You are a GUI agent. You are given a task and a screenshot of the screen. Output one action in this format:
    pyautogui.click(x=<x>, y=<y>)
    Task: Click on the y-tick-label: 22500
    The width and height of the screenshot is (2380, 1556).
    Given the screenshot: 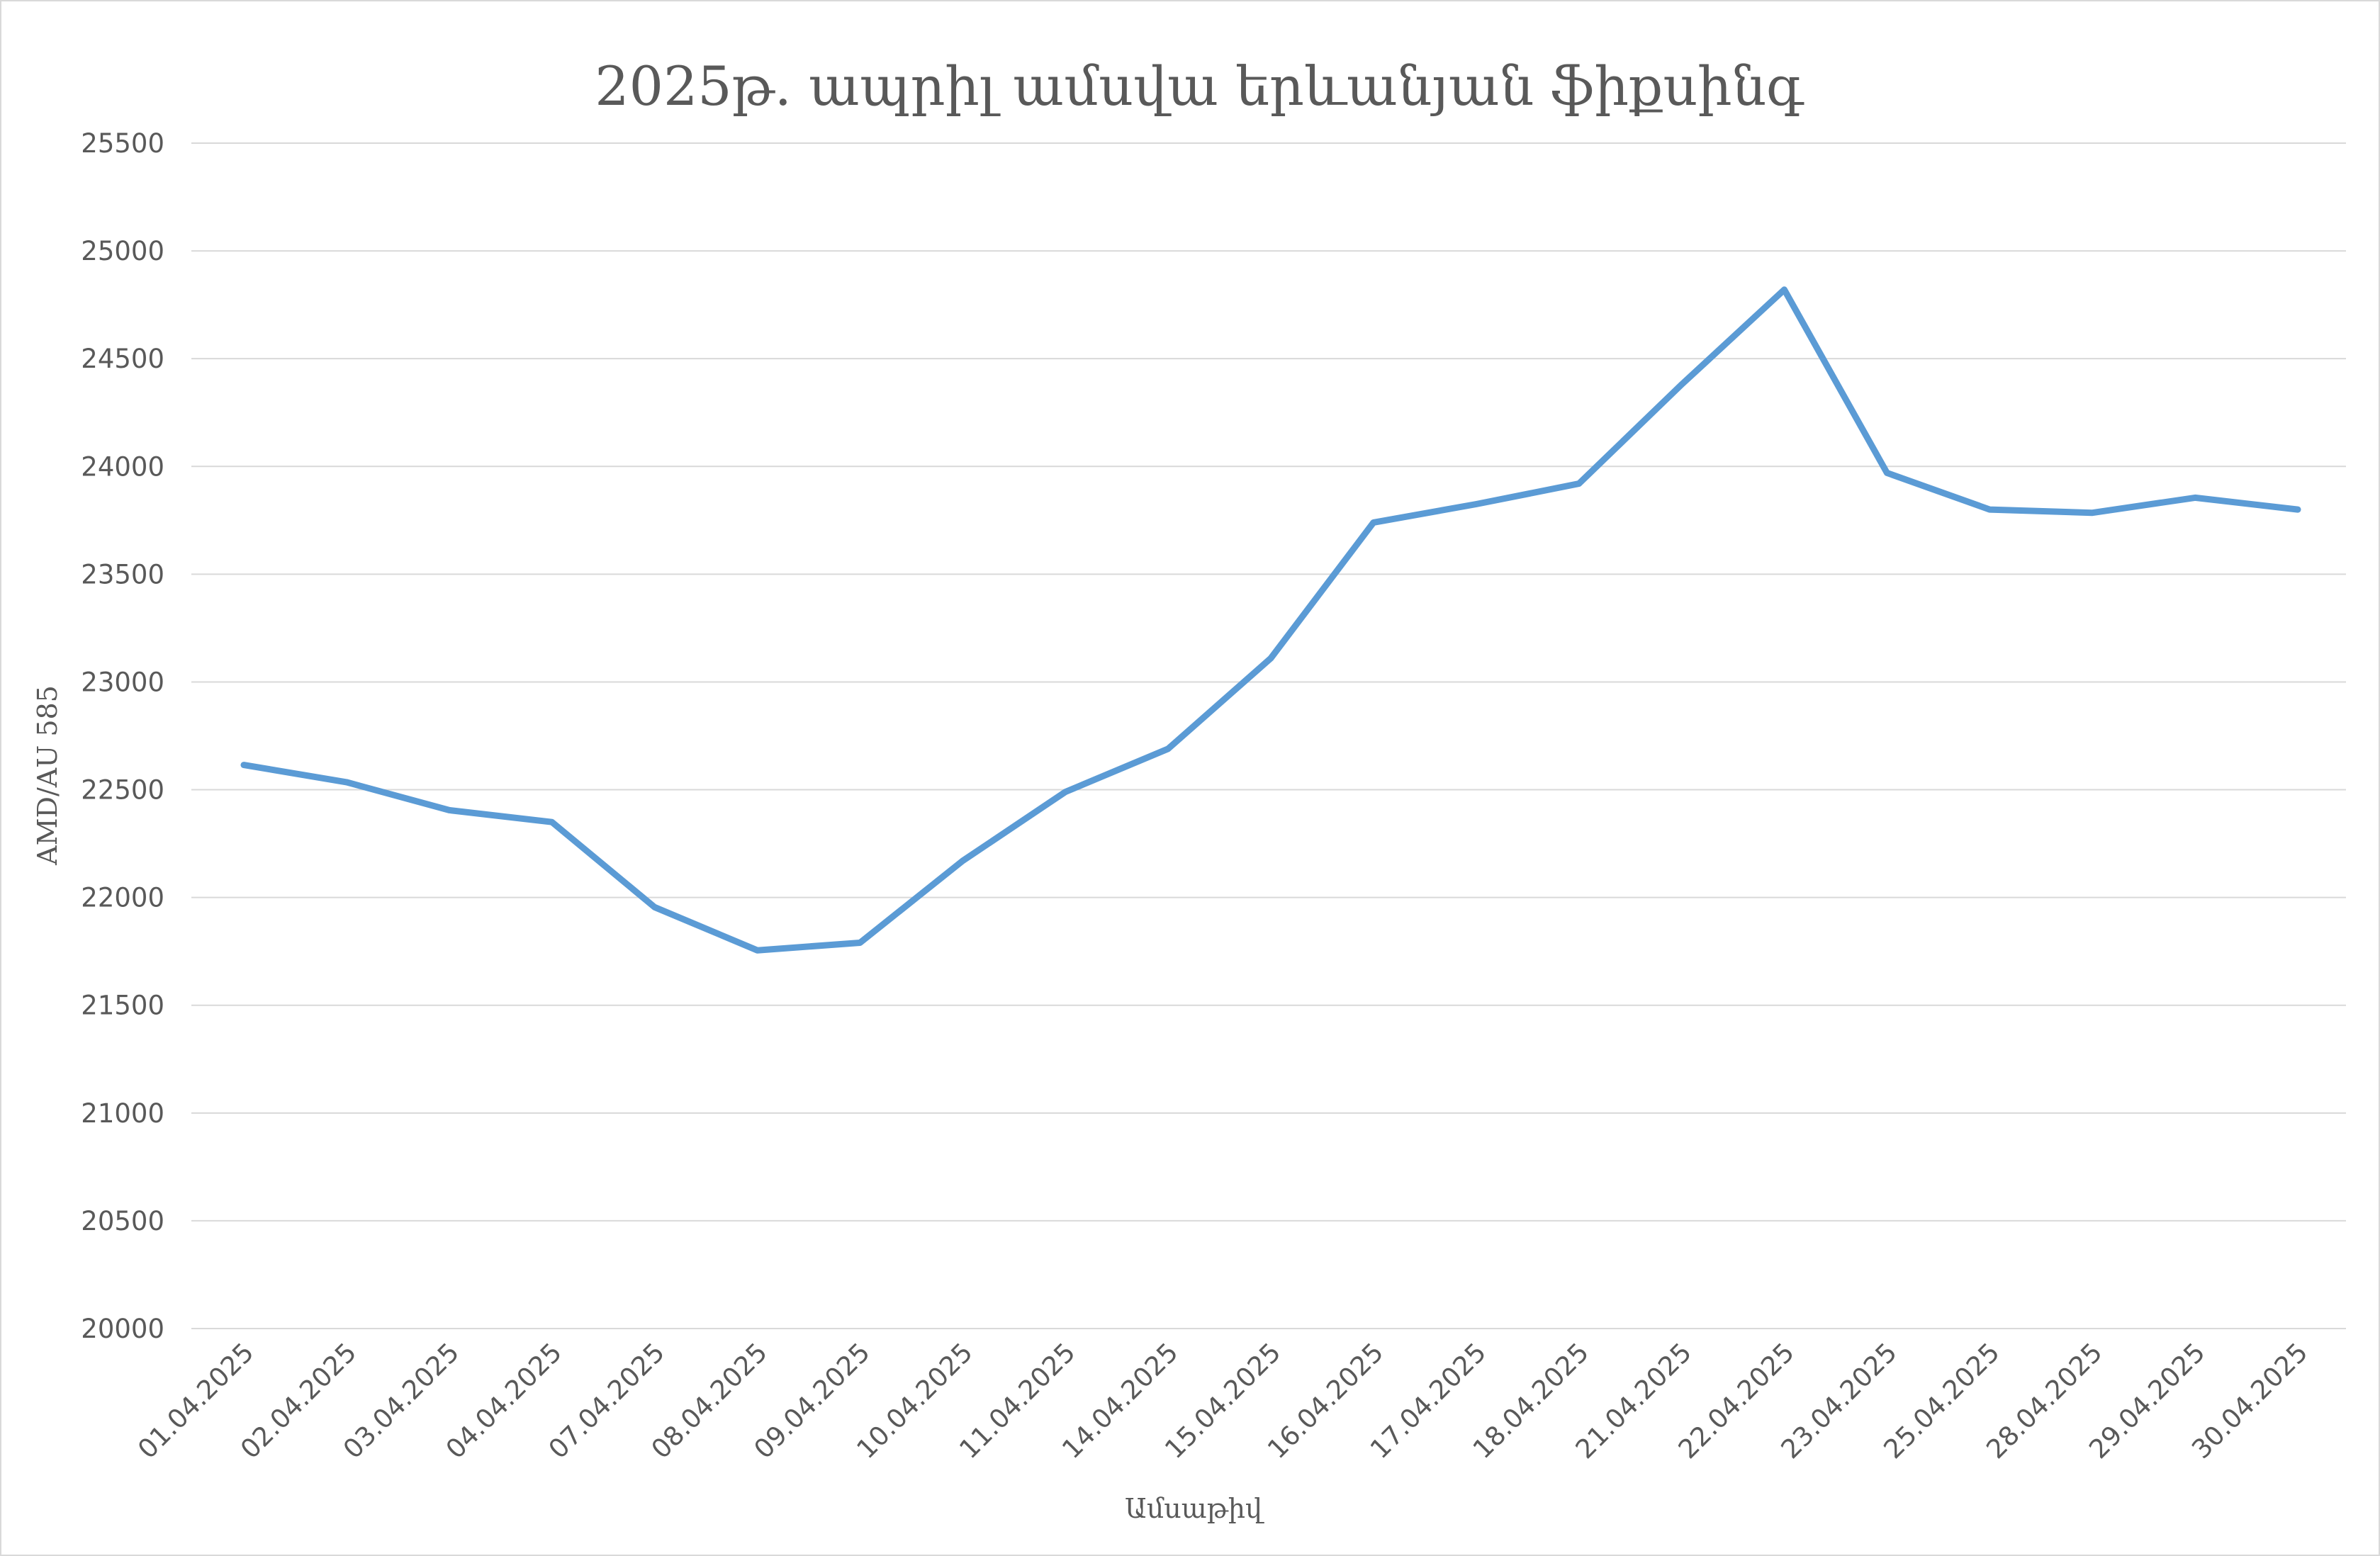 What is the action you would take?
    pyautogui.click(x=123, y=790)
    